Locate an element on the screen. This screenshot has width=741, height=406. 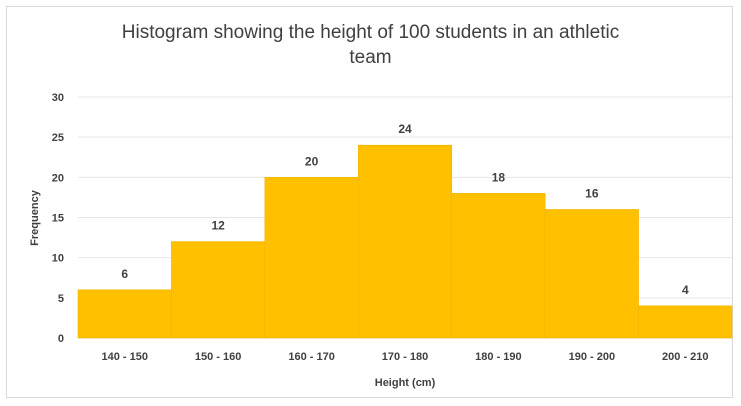
y-tick-label: 25 is located at coordinates (58, 138).